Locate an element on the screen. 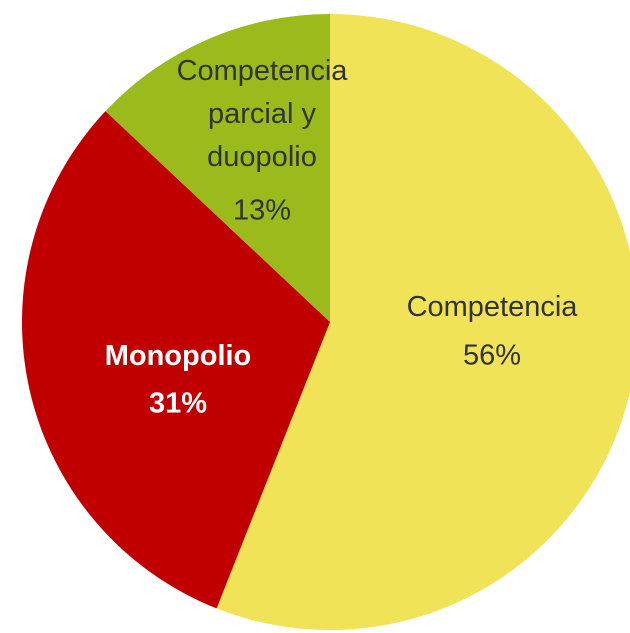 This screenshot has height=633, width=630. slice-label: Competencia parcial y duopolio is located at coordinates (263, 114).